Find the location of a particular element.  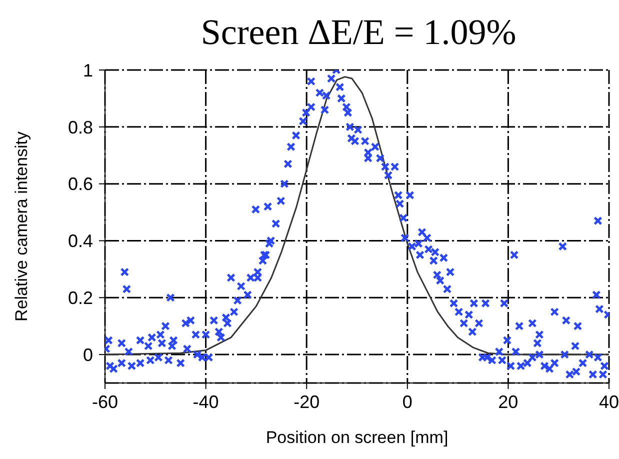

x-tick-label: 20 is located at coordinates (508, 402).